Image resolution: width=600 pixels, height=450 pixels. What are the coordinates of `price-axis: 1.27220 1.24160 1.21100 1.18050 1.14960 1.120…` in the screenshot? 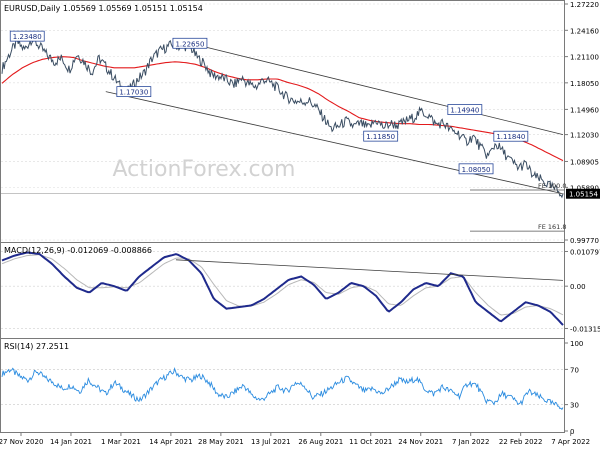 It's located at (582, 123).